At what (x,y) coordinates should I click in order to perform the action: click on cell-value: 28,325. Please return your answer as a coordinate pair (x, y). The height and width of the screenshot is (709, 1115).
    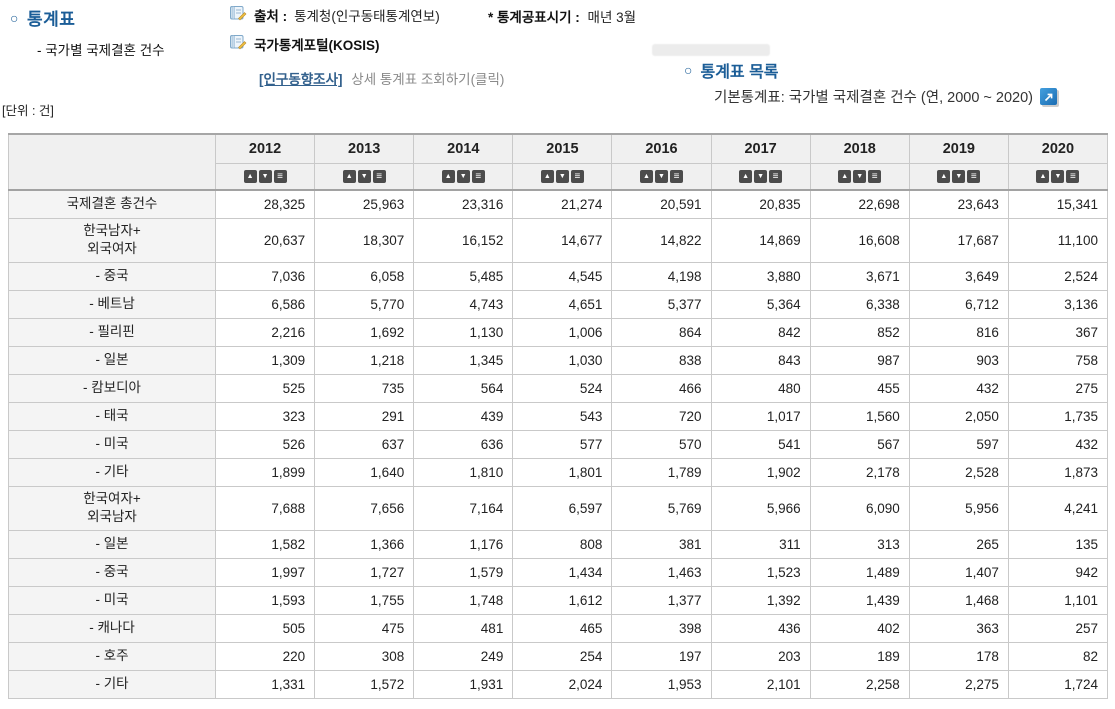
    Looking at the image, I should click on (265, 204).